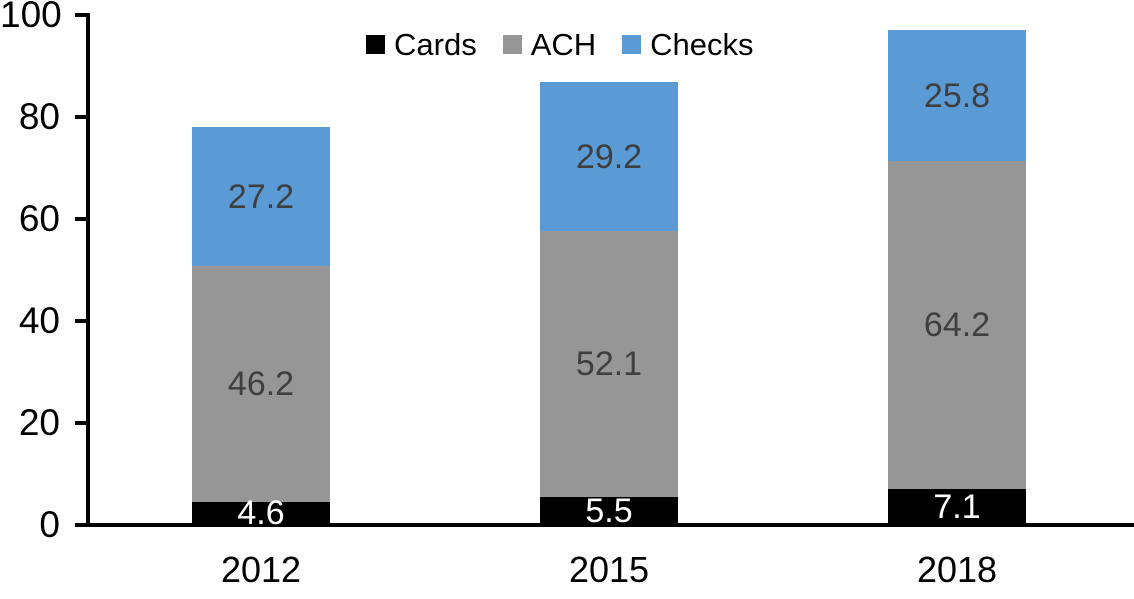 The image size is (1134, 599). I want to click on legend: Cards ACH Checks, so click(560, 44).